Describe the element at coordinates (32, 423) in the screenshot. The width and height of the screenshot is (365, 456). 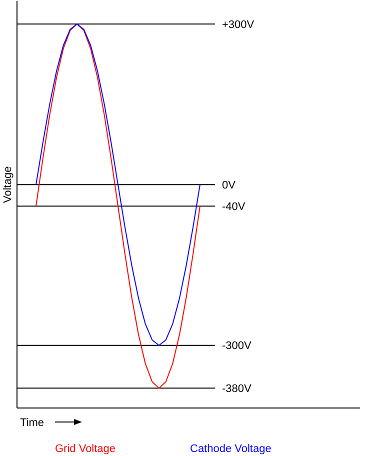
I see `x-axis-title: Time` at that location.